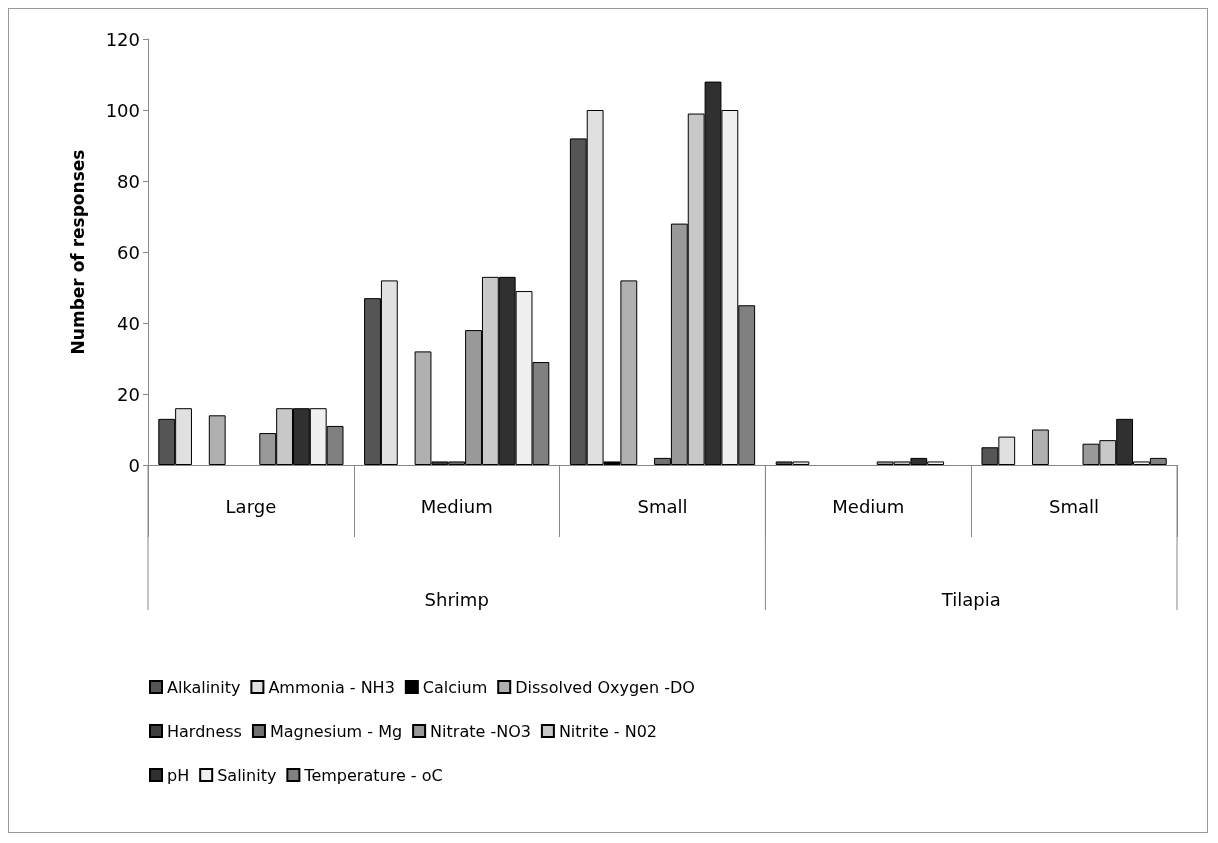 This screenshot has width=1218, height=843. What do you see at coordinates (336, 731) in the screenshot?
I see `legend-label: Magnesium - Mg` at bounding box center [336, 731].